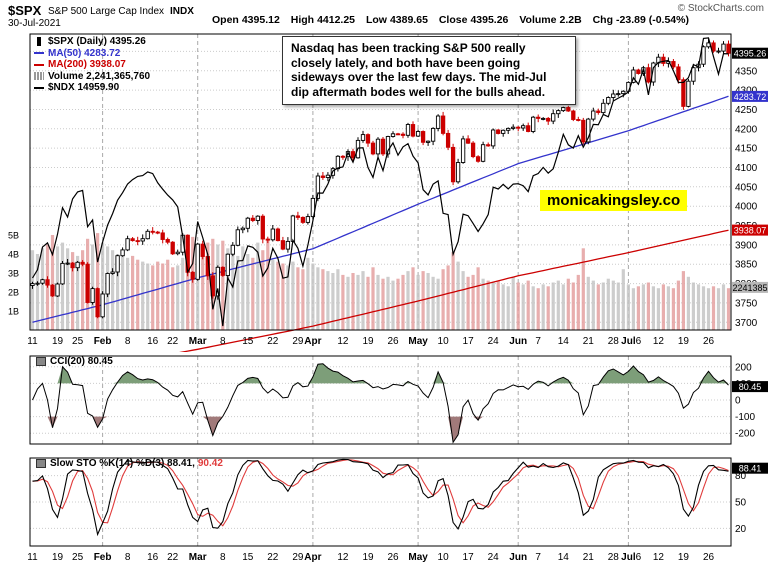 The width and height of the screenshot is (768, 582). Describe the element at coordinates (444, 341) in the screenshot. I see `svg-text: 10` at that location.